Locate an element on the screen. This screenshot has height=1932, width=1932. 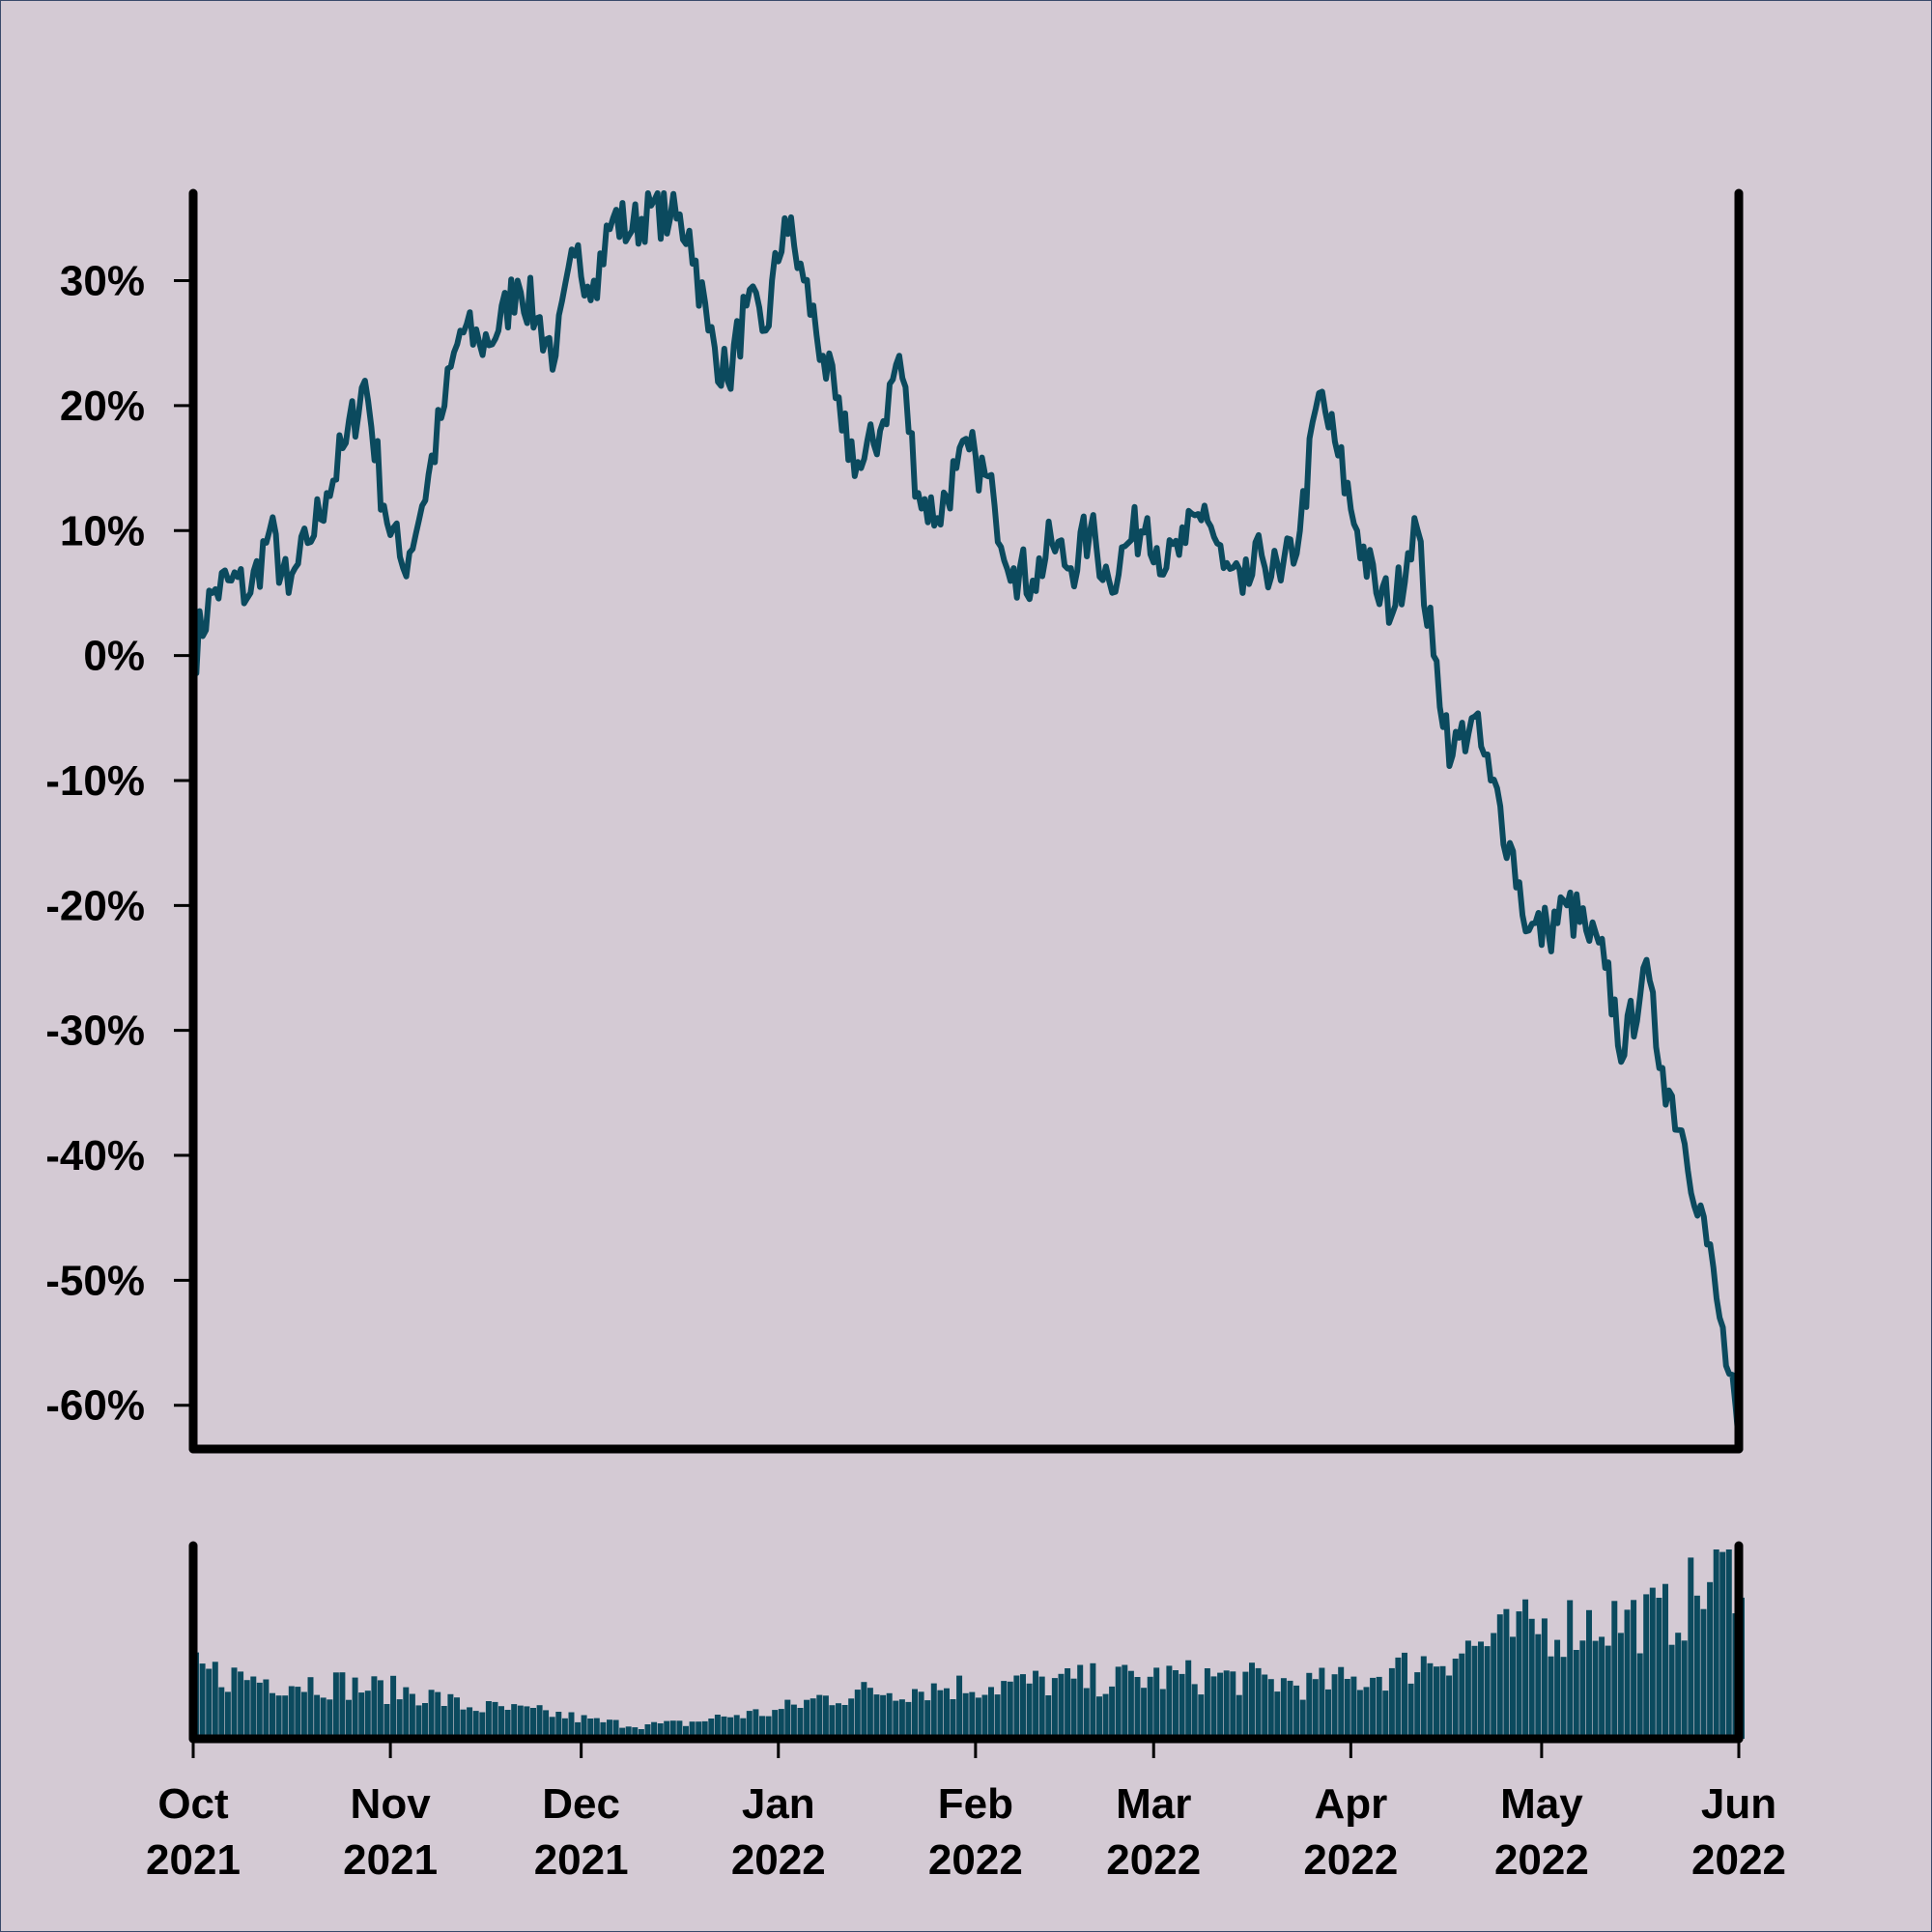
y-tick-label: -30% is located at coordinates (95, 1031).